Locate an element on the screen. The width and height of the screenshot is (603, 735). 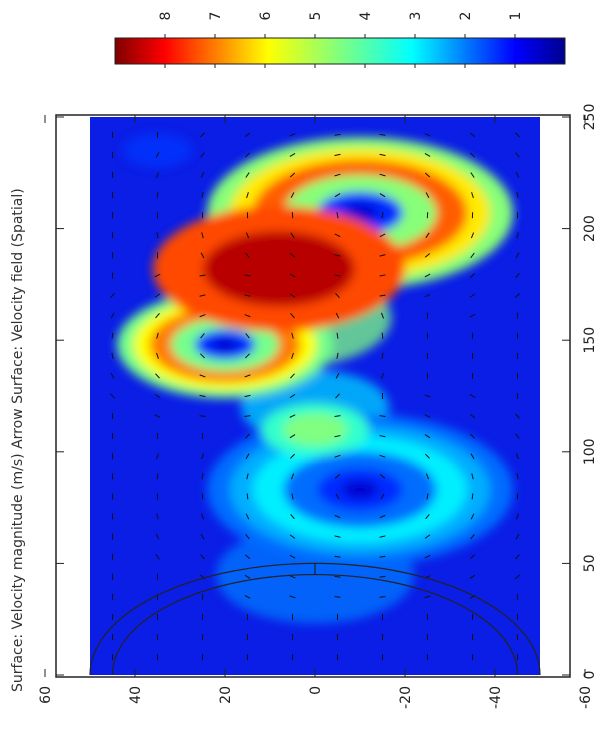
vortex-eye is located at coordinates (225, 345).